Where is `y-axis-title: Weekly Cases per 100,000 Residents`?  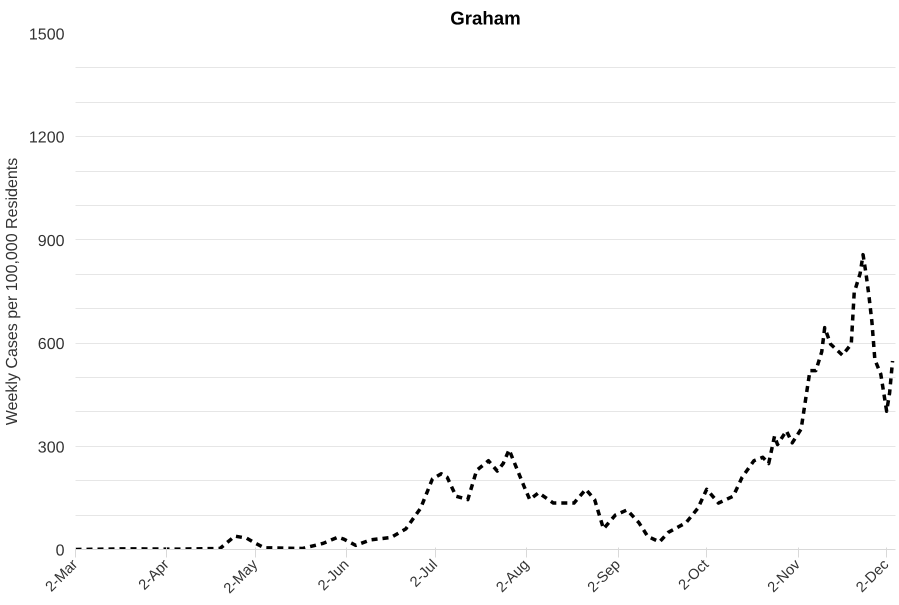 y-axis-title: Weekly Cases per 100,000 Residents is located at coordinates (12, 292).